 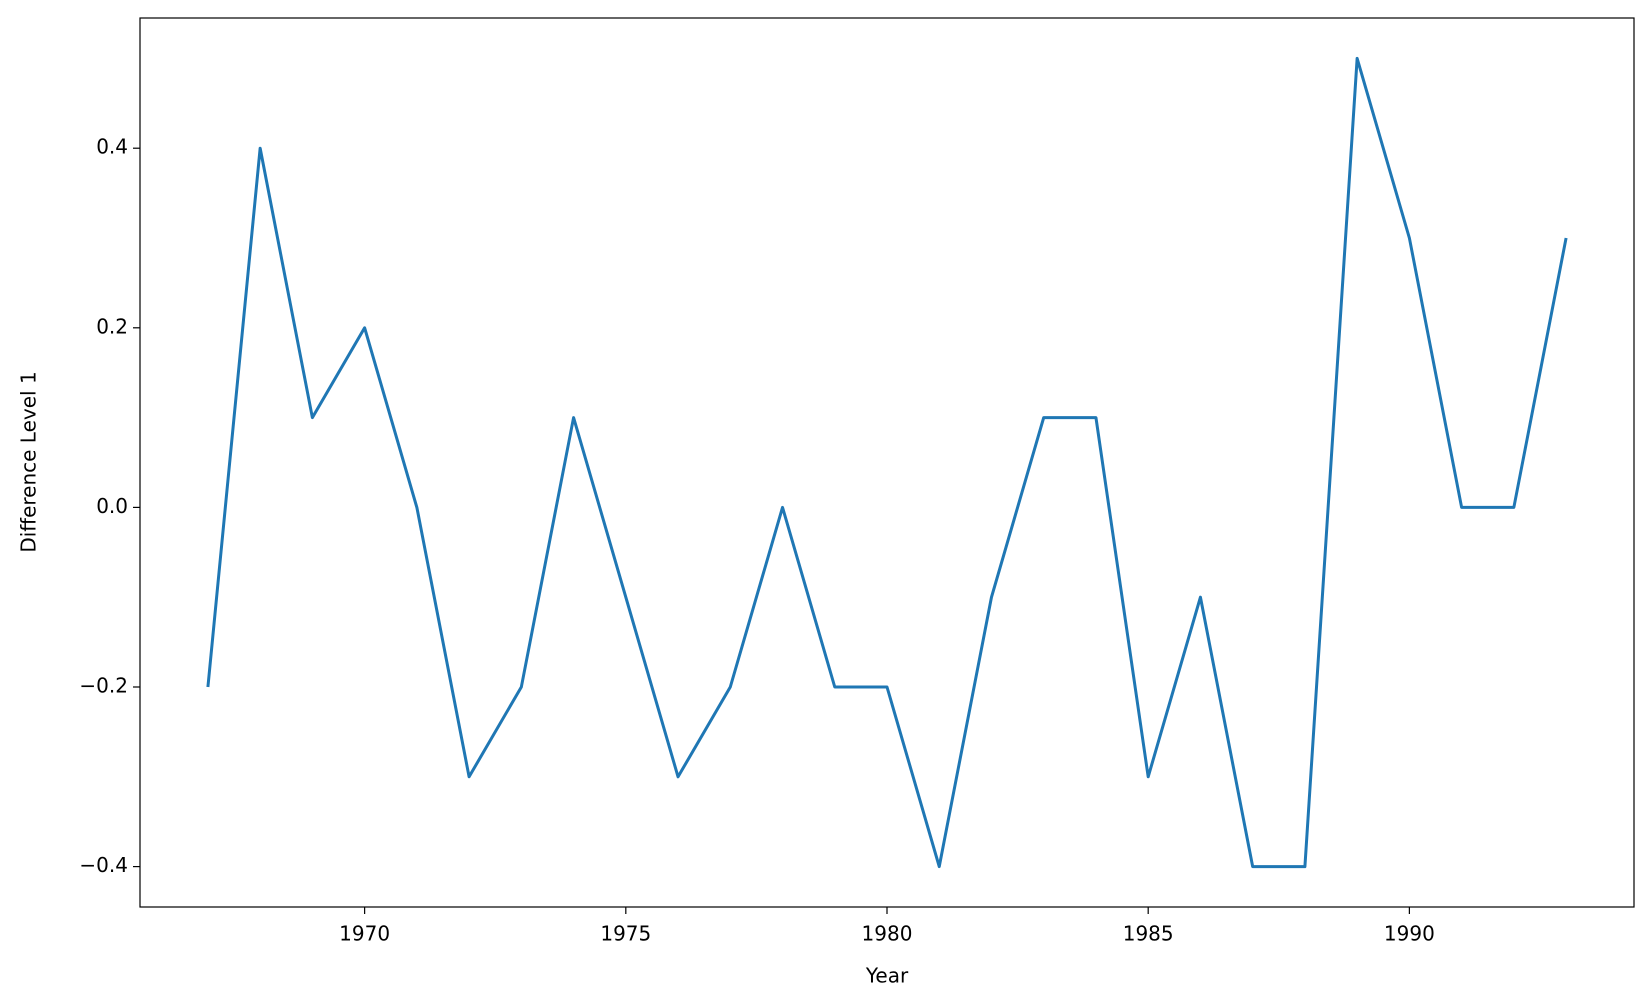 I want to click on x-tick-label: 1980, so click(x=887, y=934).